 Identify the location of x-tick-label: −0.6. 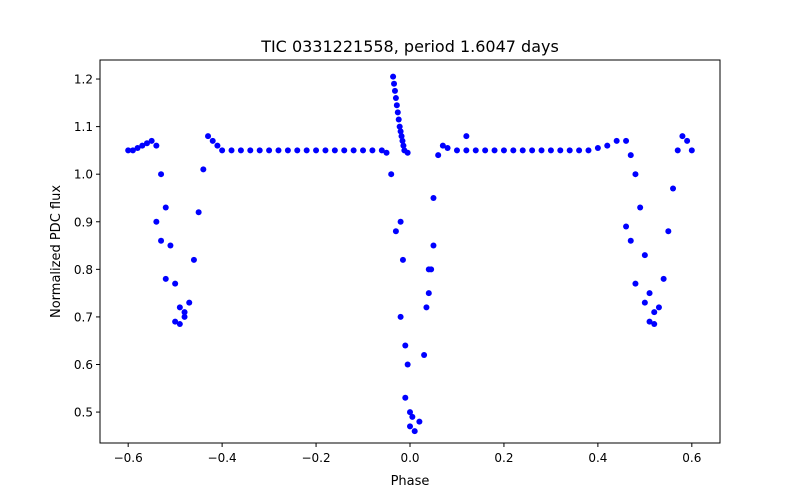
(128, 458).